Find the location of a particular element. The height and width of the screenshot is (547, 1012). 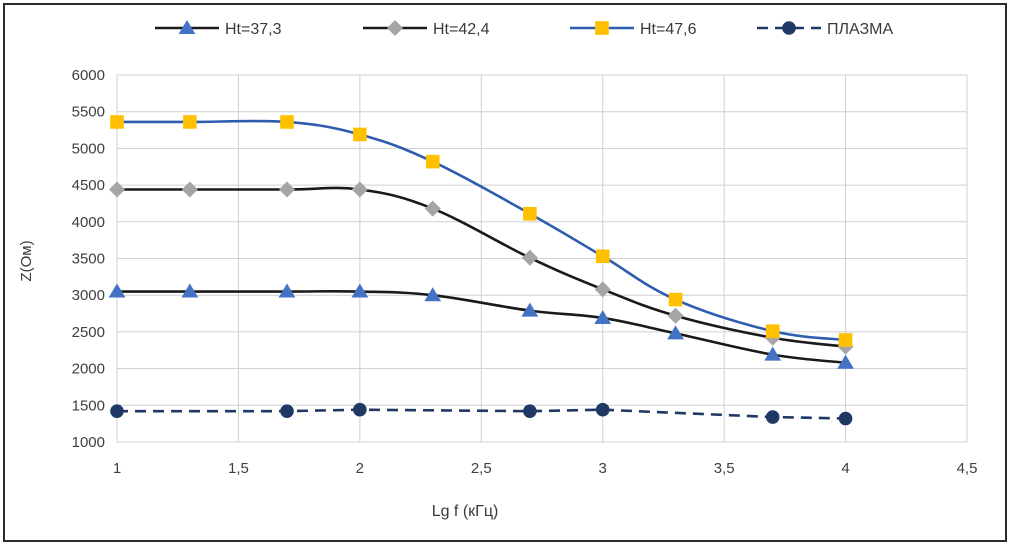

y-tick-label: 1000 is located at coordinates (88, 442).